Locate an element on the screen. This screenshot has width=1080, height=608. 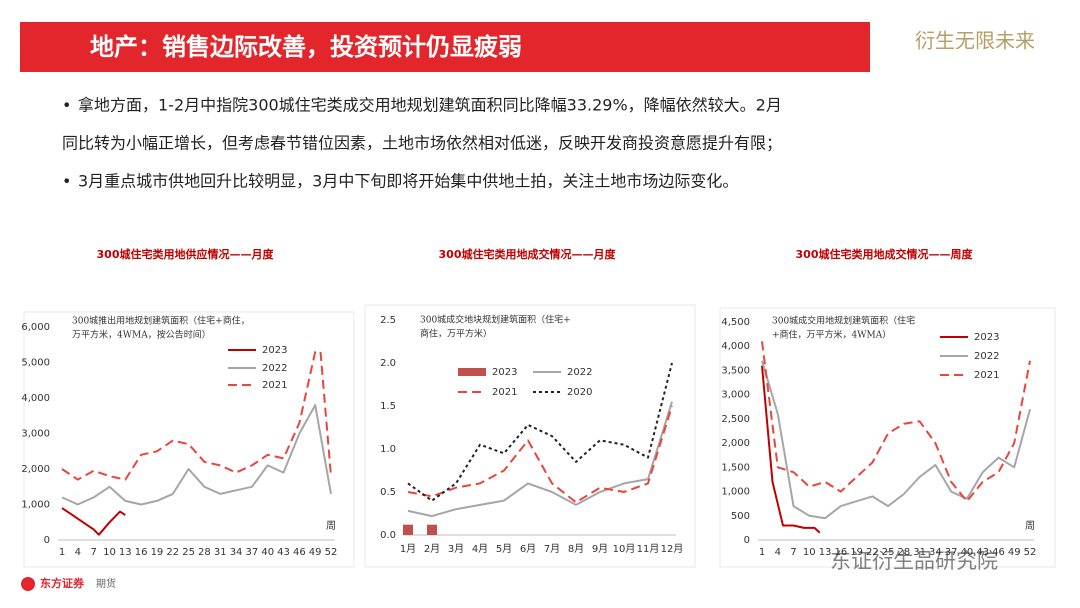
y-tick-label: 2,500 is located at coordinates (735, 419).